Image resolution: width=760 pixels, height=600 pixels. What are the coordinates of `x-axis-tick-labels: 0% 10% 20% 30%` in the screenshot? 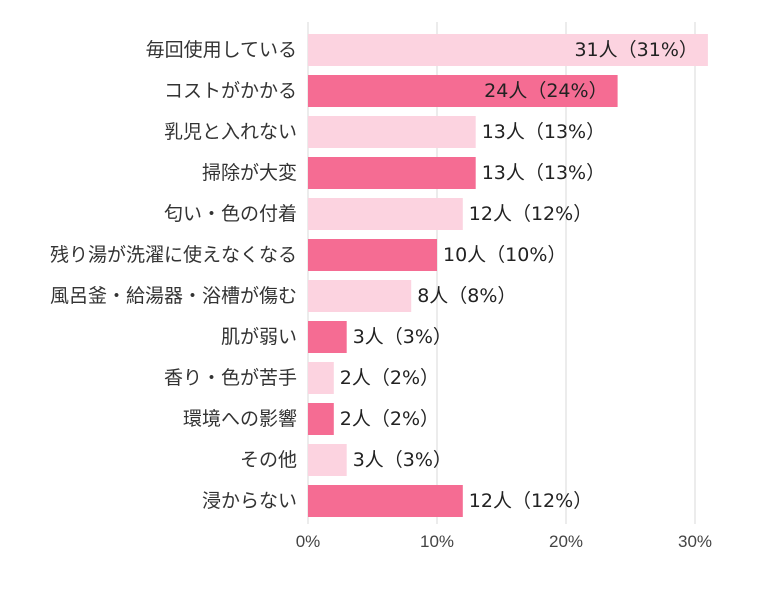 It's located at (504, 541).